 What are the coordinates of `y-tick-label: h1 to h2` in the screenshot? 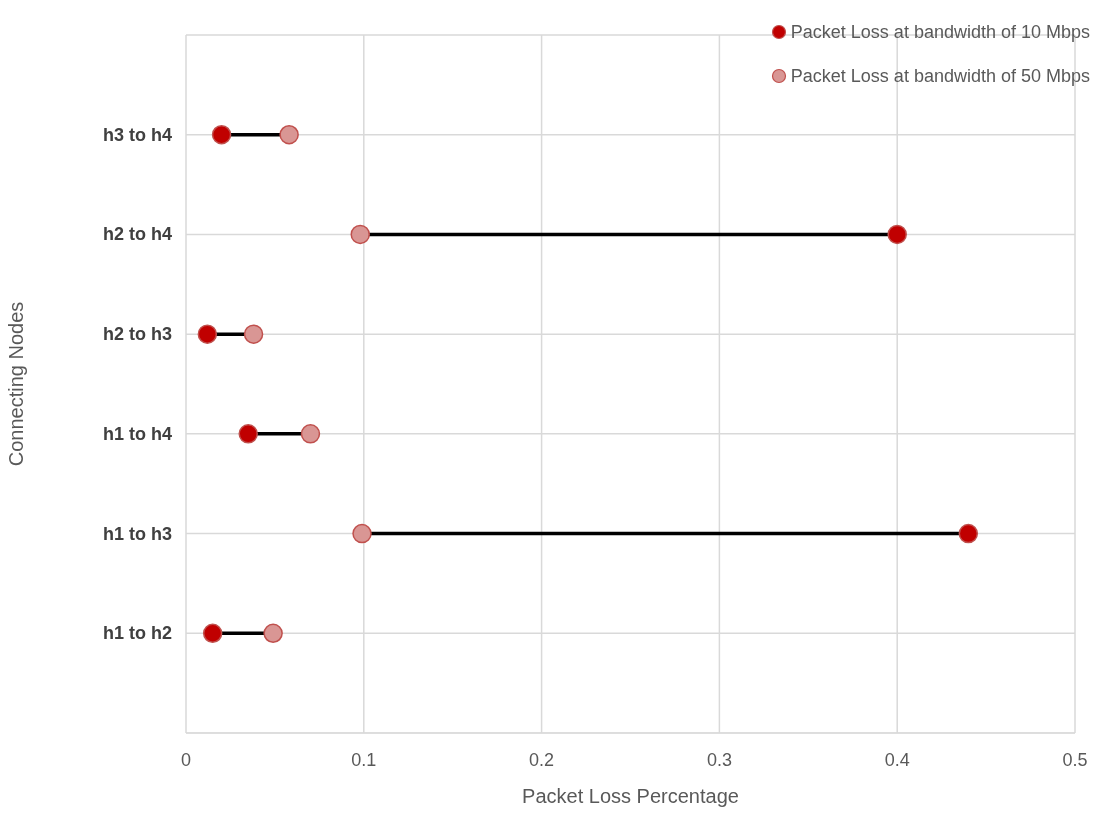 It's located at (137, 633).